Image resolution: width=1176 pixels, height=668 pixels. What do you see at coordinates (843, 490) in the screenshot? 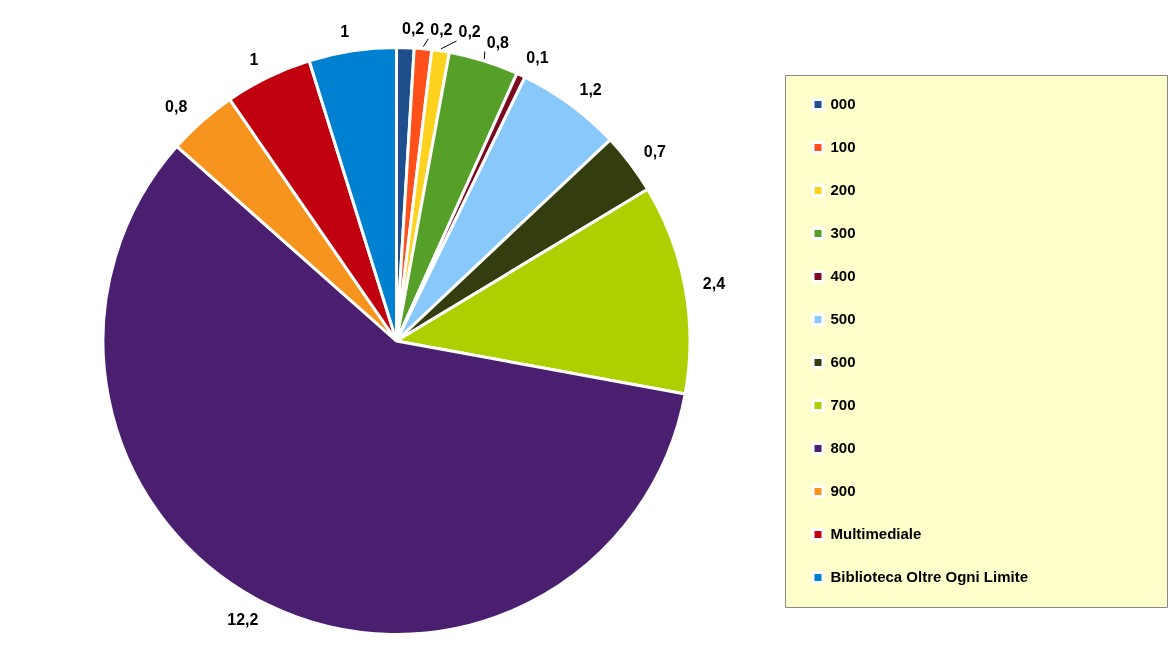
I see `legend-label: 900` at bounding box center [843, 490].